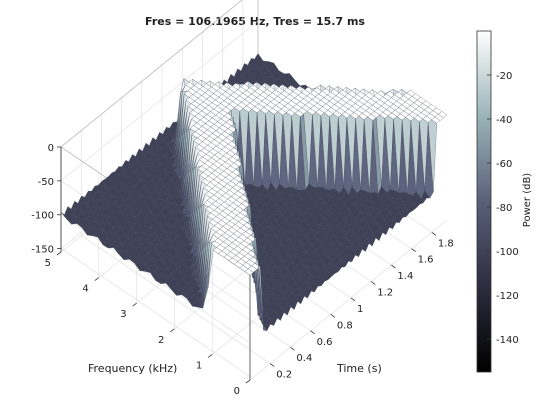  I want to click on x-tick-label: 1, so click(360, 309).